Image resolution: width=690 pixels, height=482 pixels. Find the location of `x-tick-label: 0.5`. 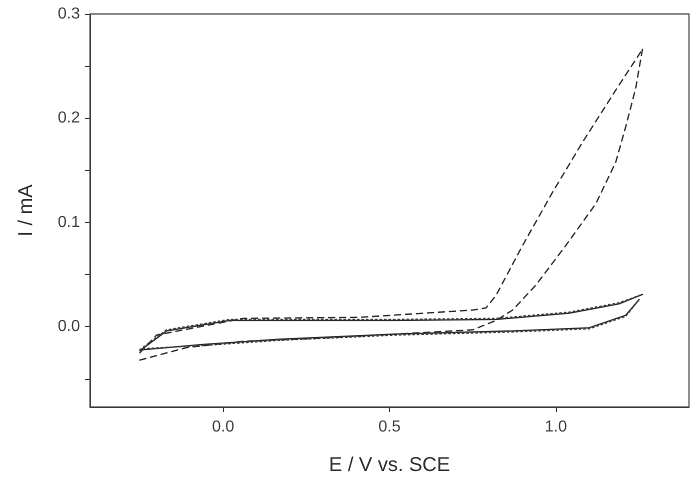

x-tick-label: 0.5 is located at coordinates (389, 427).